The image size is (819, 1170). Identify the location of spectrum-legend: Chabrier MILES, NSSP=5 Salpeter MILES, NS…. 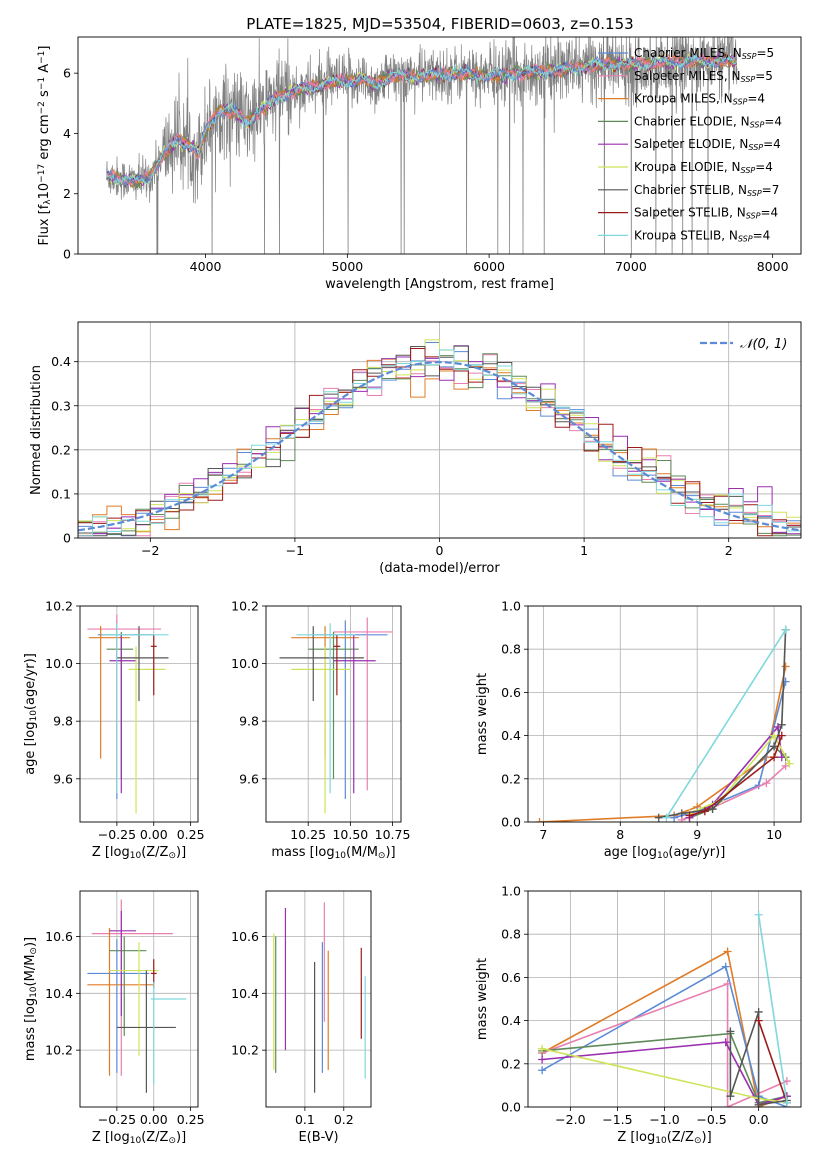
(690, 144).